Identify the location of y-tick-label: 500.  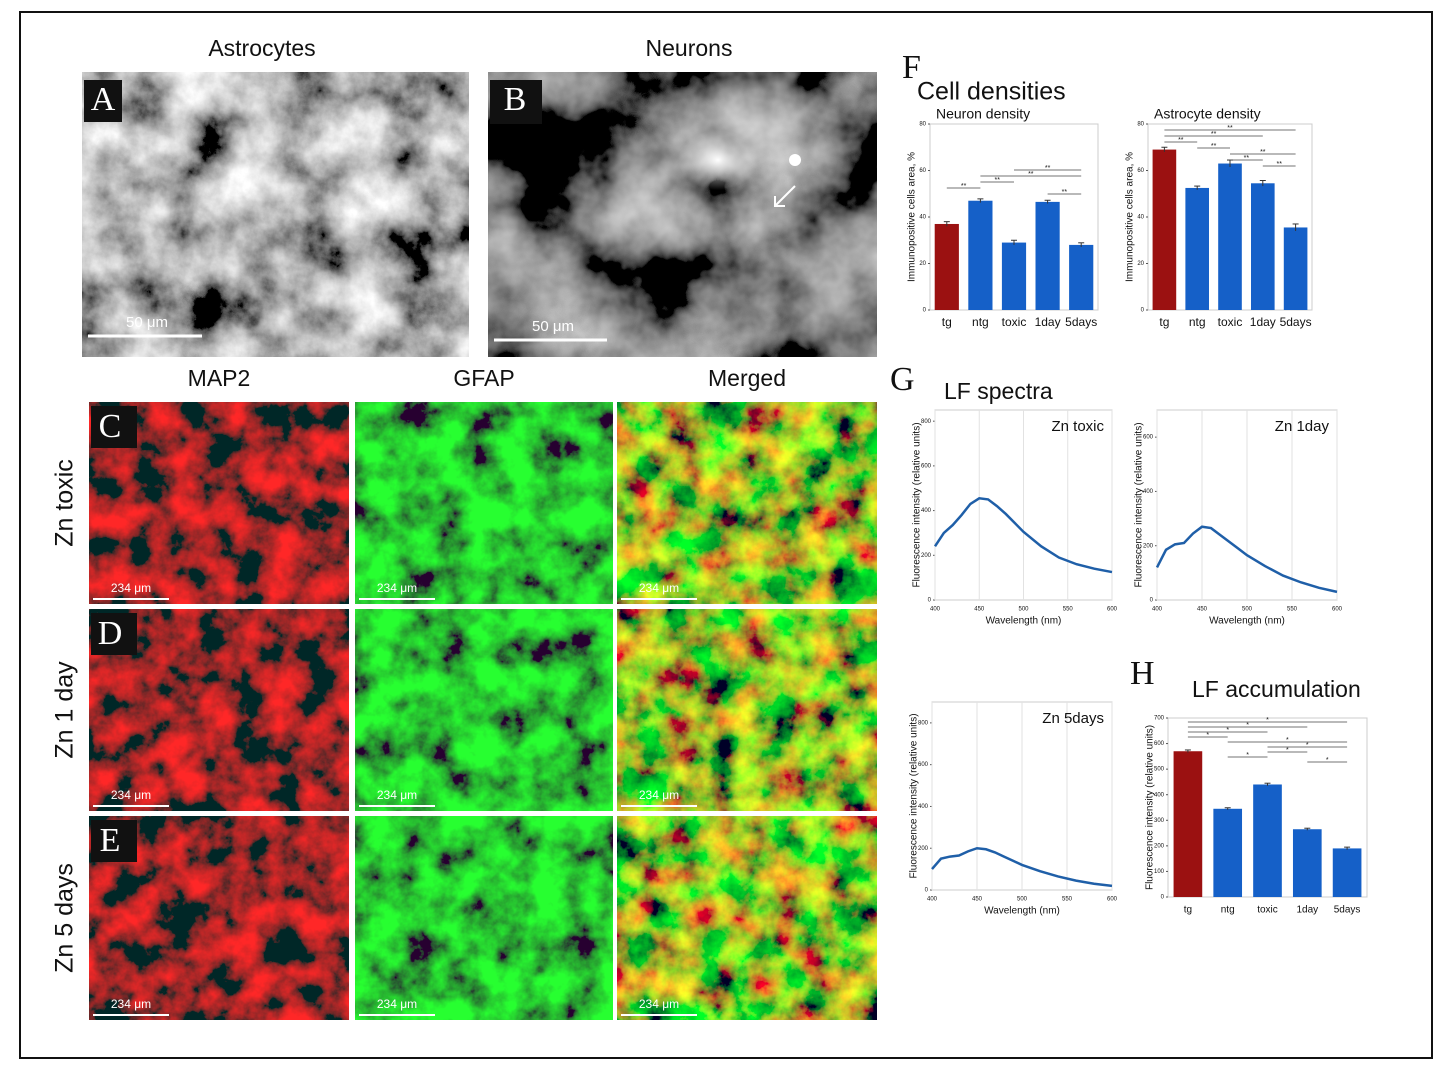
(1159, 770).